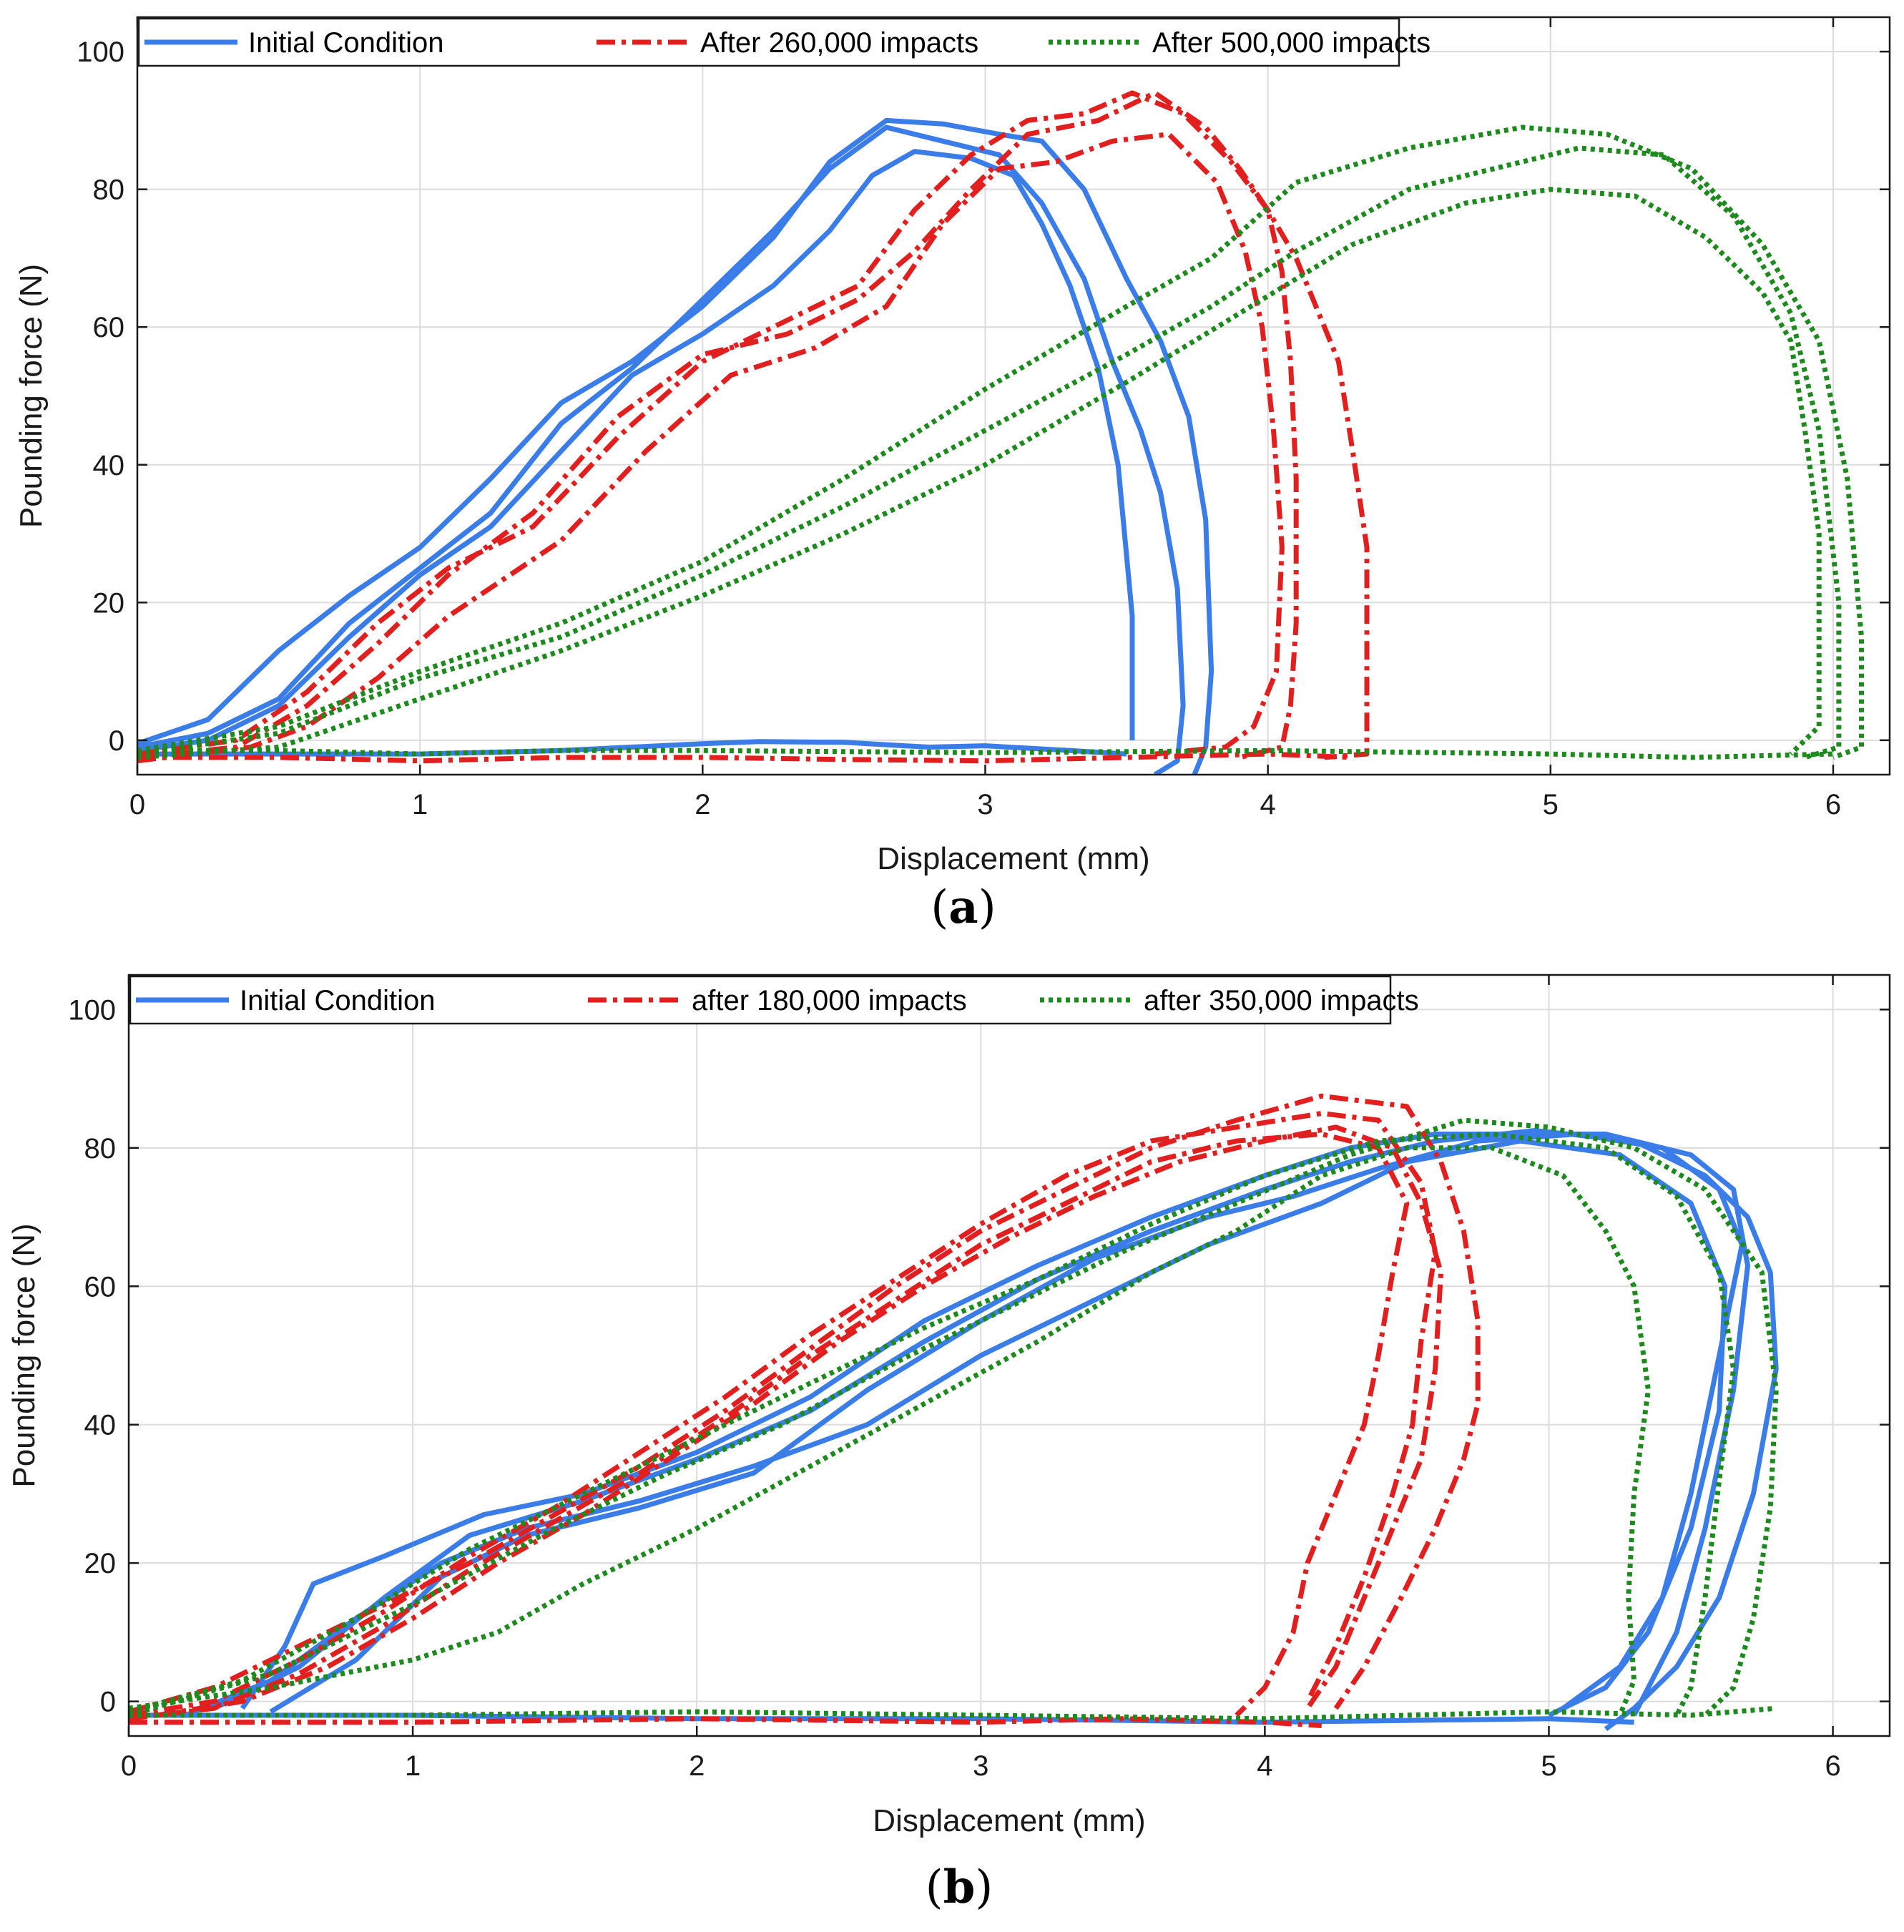 This screenshot has height=1932, width=1904. I want to click on panel-label: (b), so click(959, 1887).